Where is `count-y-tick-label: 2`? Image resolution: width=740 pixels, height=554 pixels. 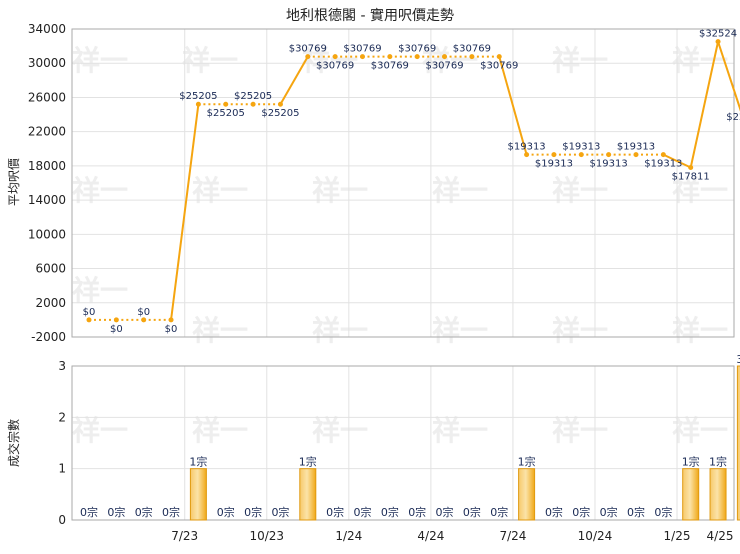 count-y-tick-label: 2 is located at coordinates (62, 417).